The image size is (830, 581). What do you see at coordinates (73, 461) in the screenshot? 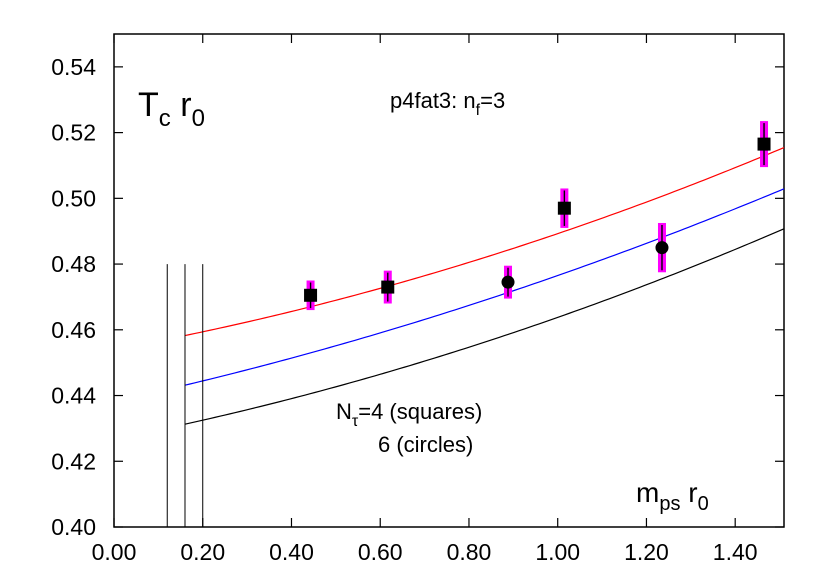
I see `y-tick-label: 0.42` at bounding box center [73, 461].